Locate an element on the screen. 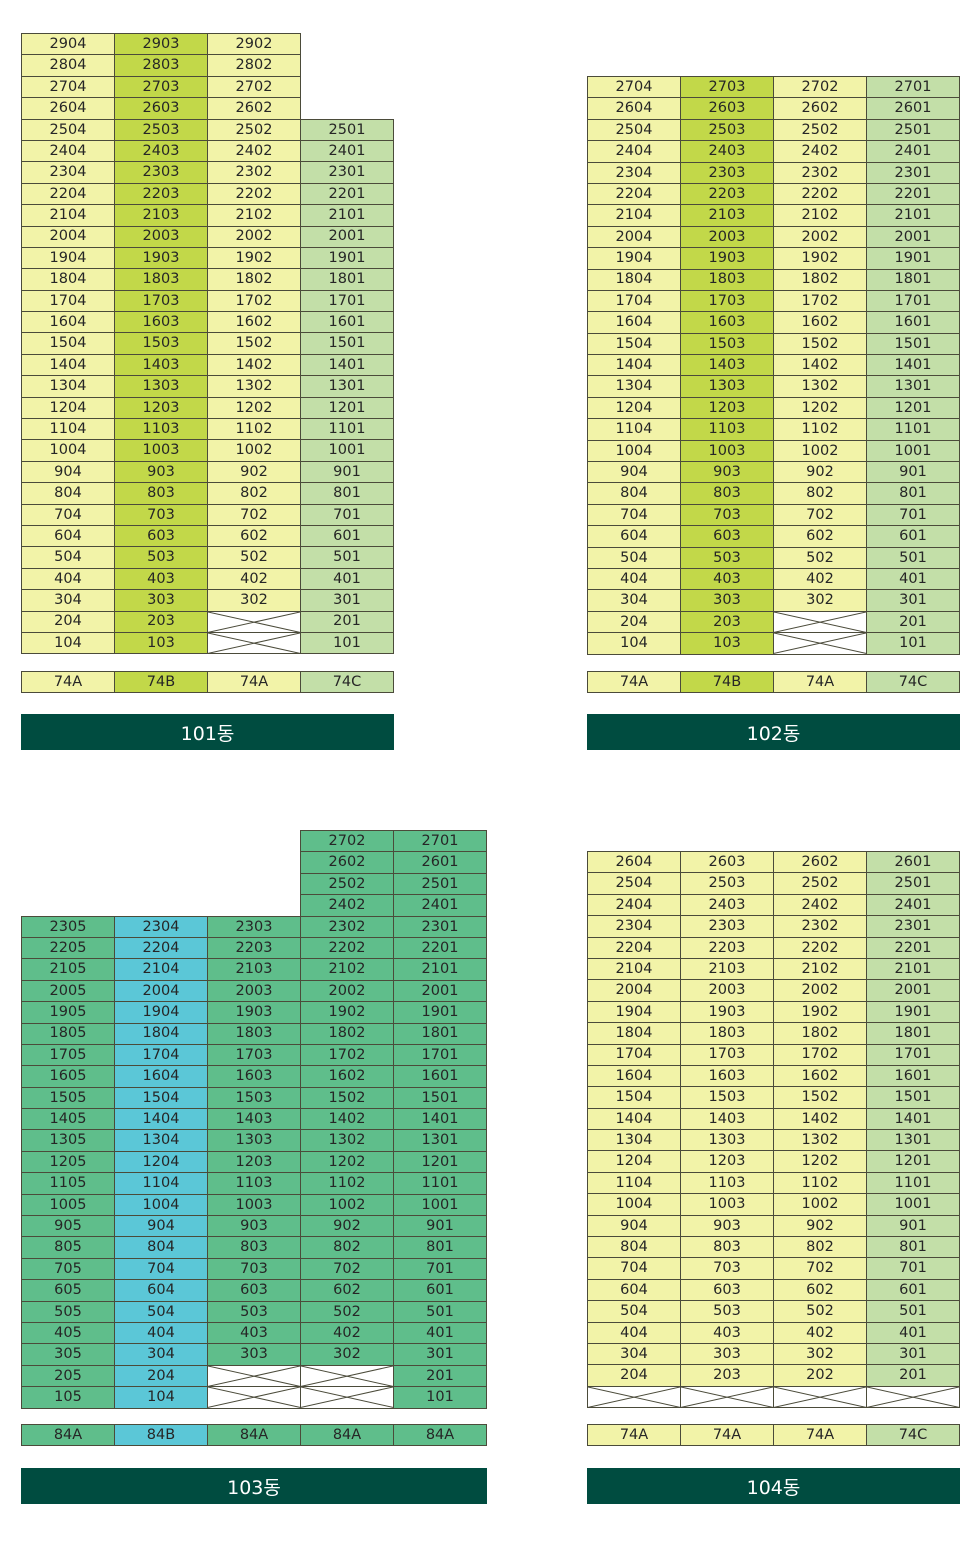  floor-row: 1504 1503 1502 1501 is located at coordinates (207, 343).